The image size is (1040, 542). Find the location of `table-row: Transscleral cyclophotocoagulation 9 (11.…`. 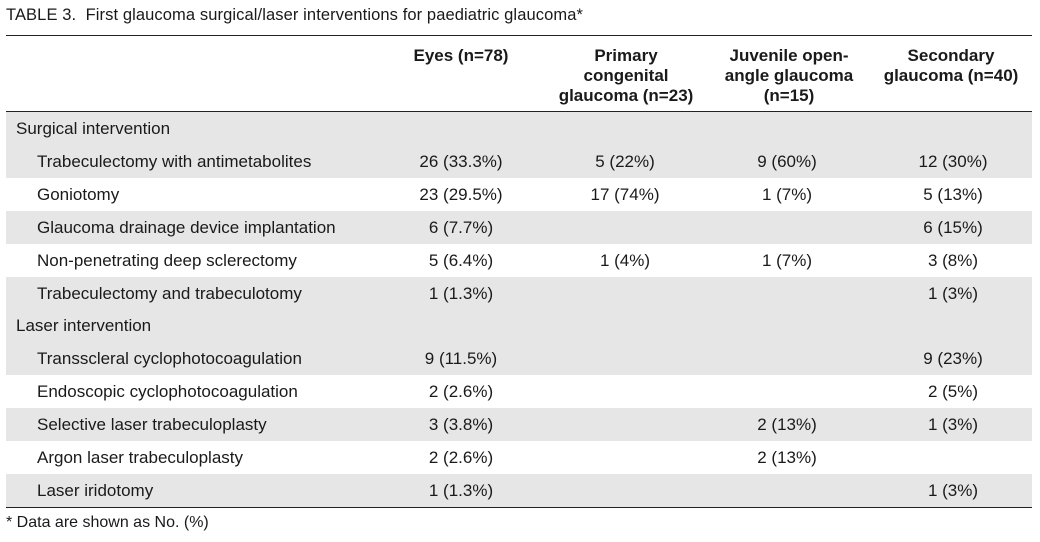

table-row: Transscleral cyclophotocoagulation 9 (11.… is located at coordinates (519, 359).